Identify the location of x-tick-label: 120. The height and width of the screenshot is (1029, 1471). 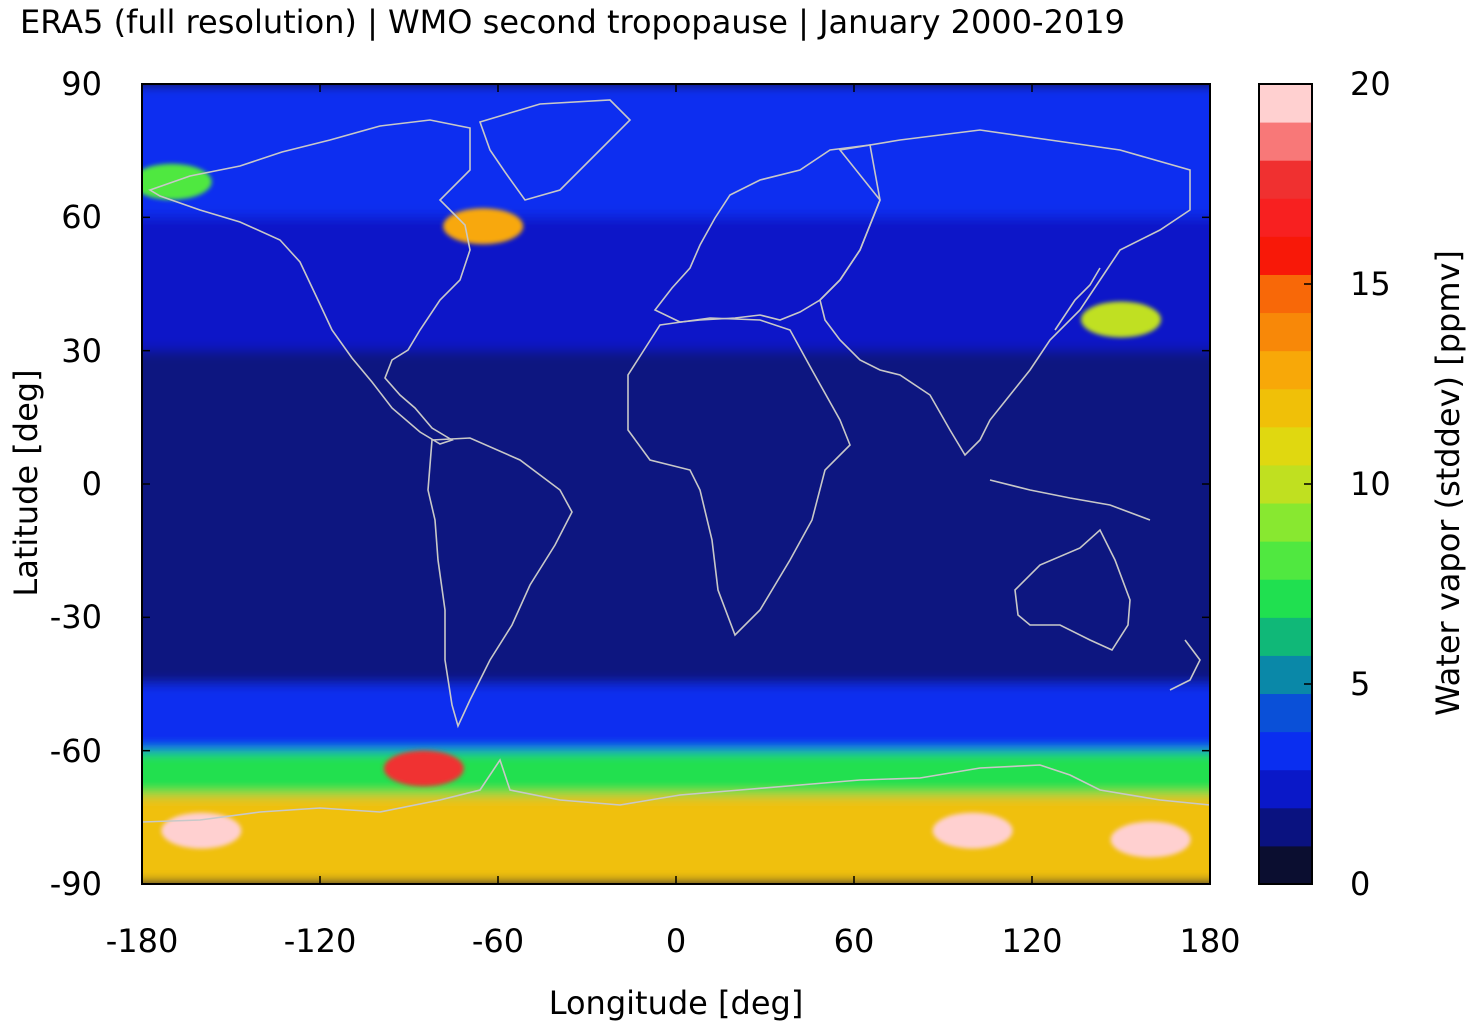
(1032, 941).